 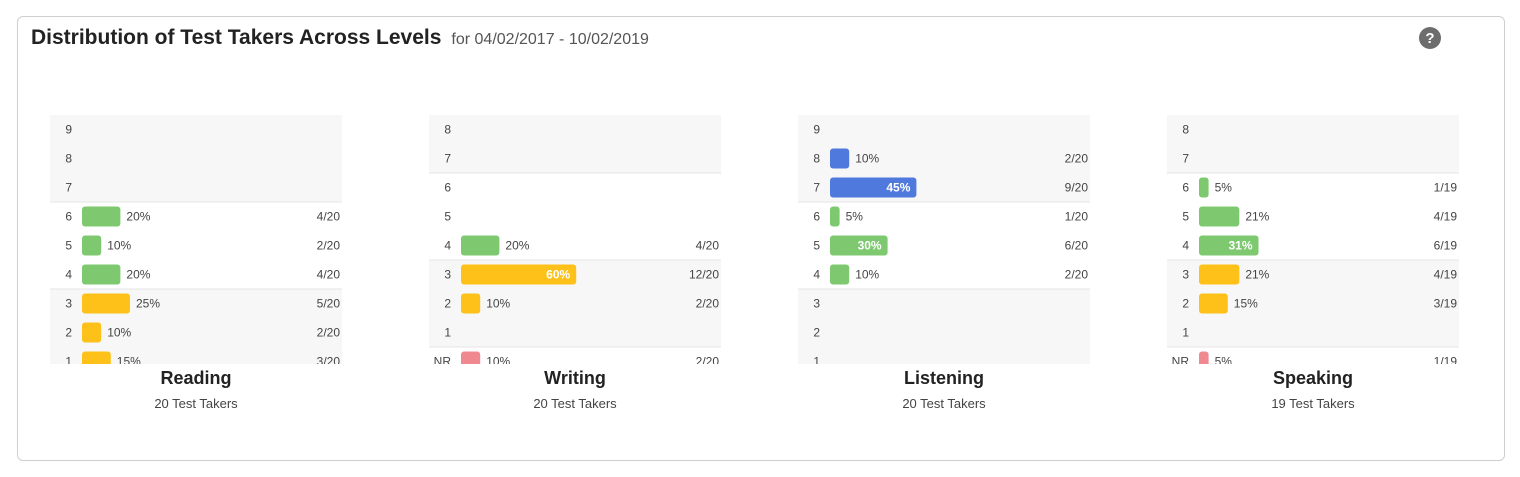 What do you see at coordinates (558, 275) in the screenshot?
I see `percent-data-label: 60%` at bounding box center [558, 275].